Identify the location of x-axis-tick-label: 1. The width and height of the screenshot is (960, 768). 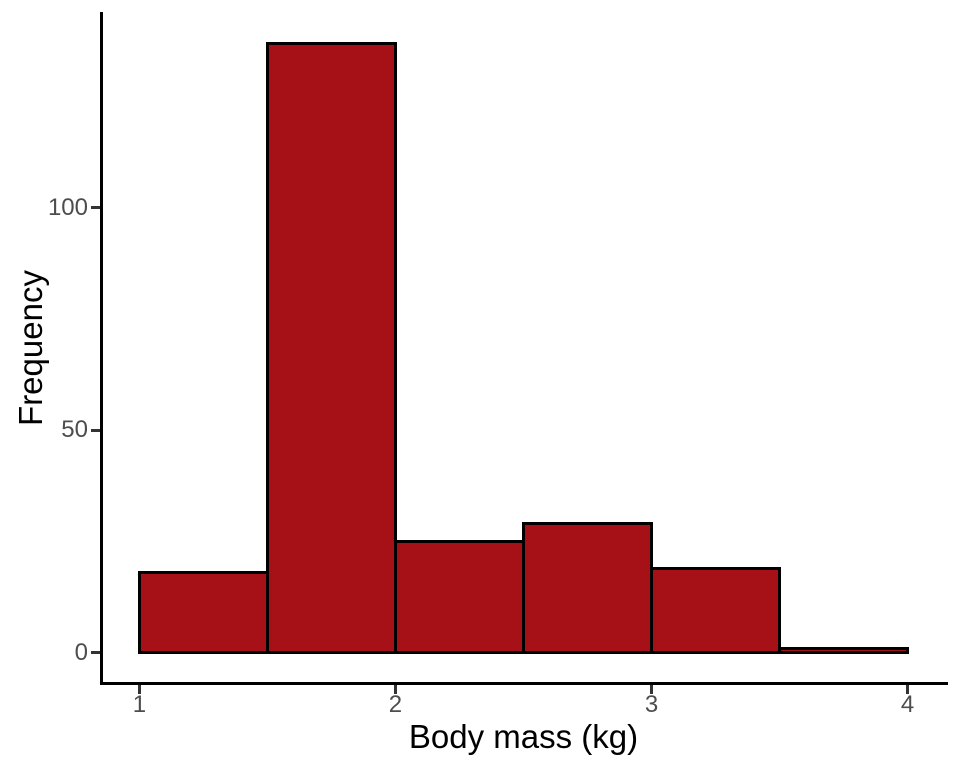
(139, 704).